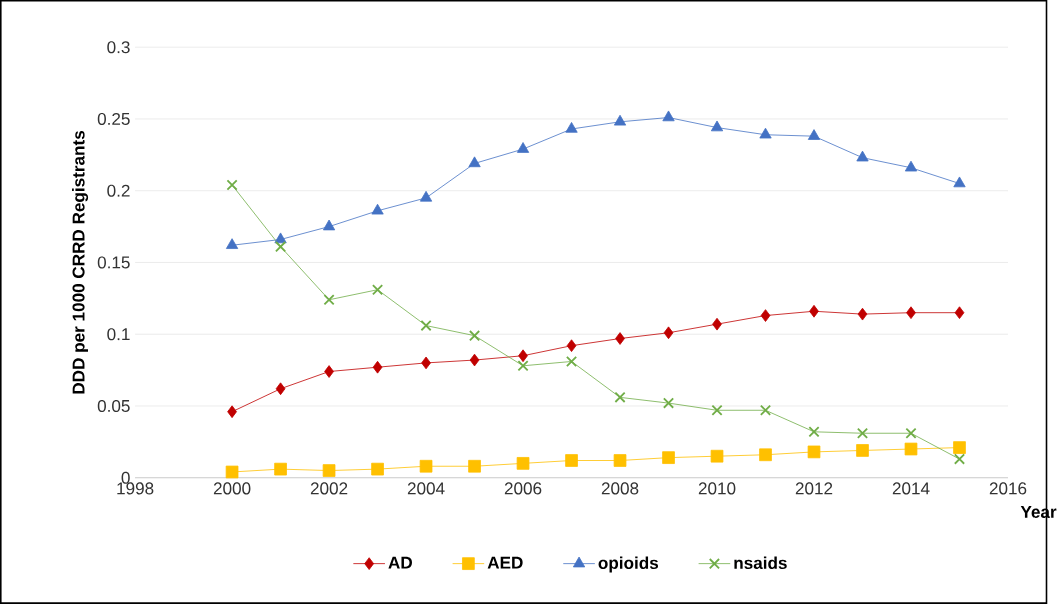  I want to click on legend-label: nsaids, so click(760, 563).